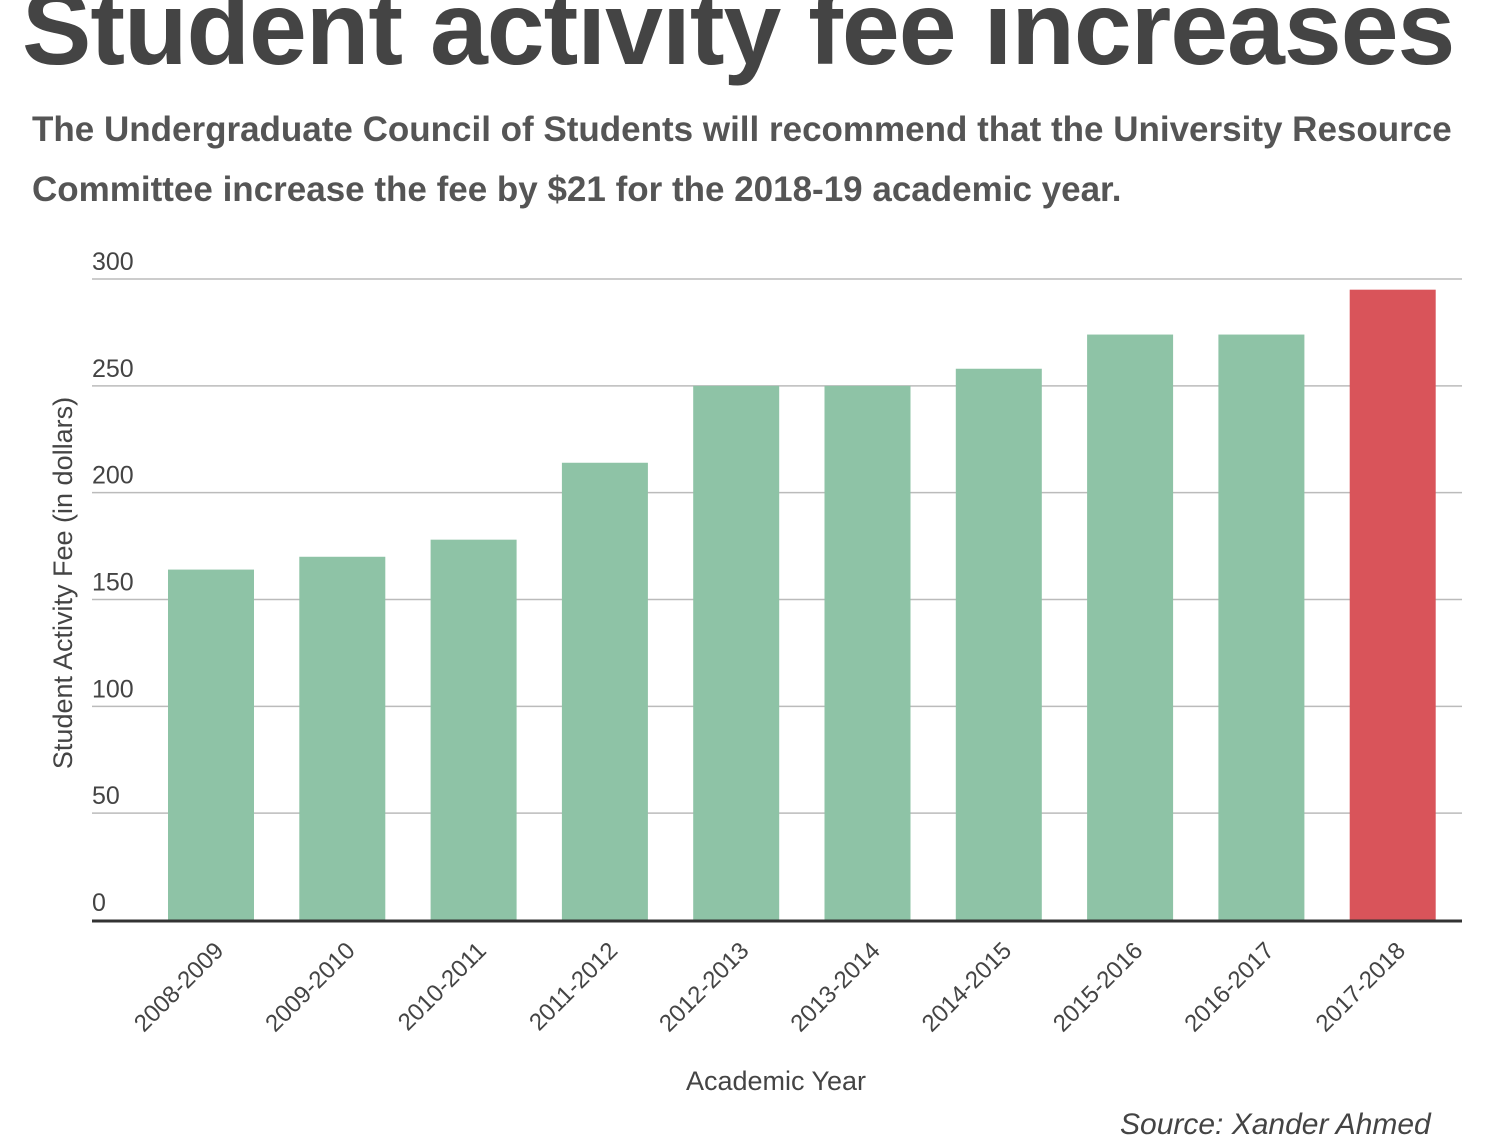  I want to click on x-tick-label: 2013-2014, so click(835, 987).